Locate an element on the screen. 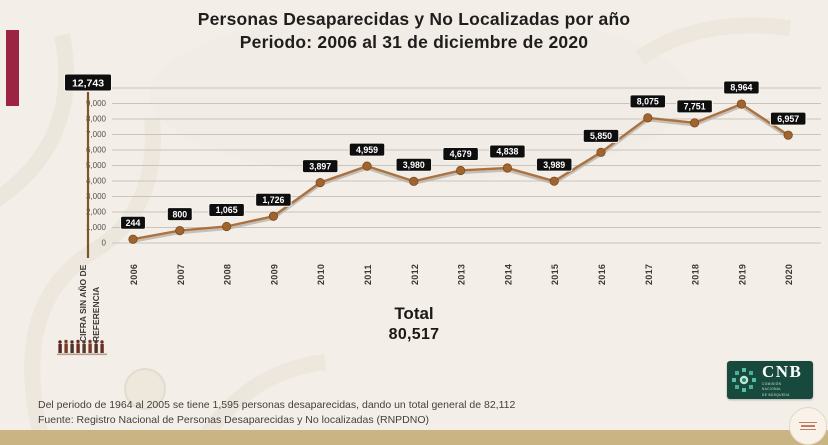  data-label: 5,850 is located at coordinates (601, 136).